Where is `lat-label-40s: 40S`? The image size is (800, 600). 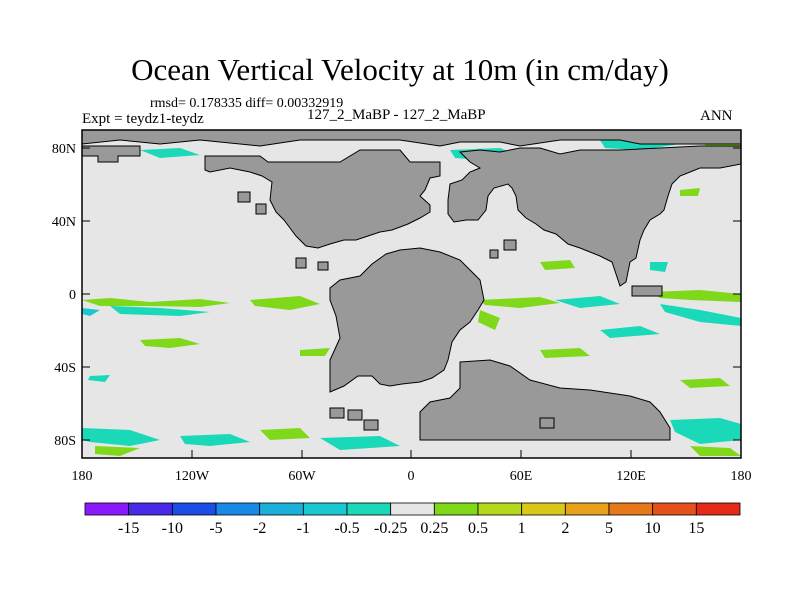
lat-label-40s: 40S is located at coordinates (65, 368).